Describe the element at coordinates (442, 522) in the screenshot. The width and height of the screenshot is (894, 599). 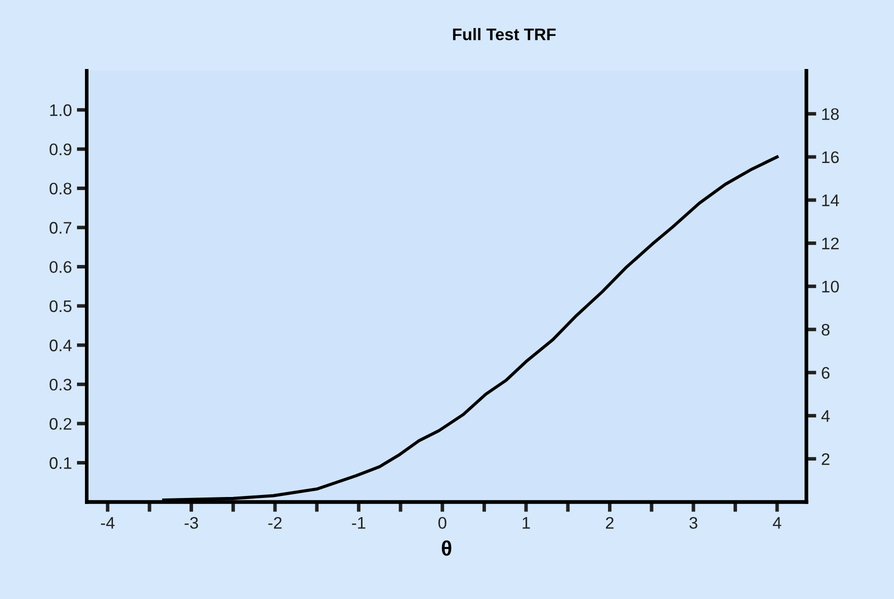
I see `x-tick-label: 0` at that location.